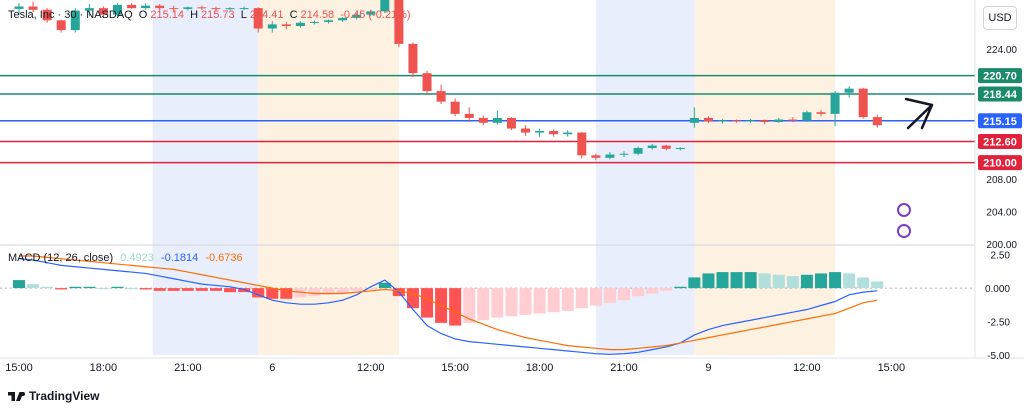 The width and height of the screenshot is (1024, 409). I want to click on drawn-arrow, so click(919, 113).